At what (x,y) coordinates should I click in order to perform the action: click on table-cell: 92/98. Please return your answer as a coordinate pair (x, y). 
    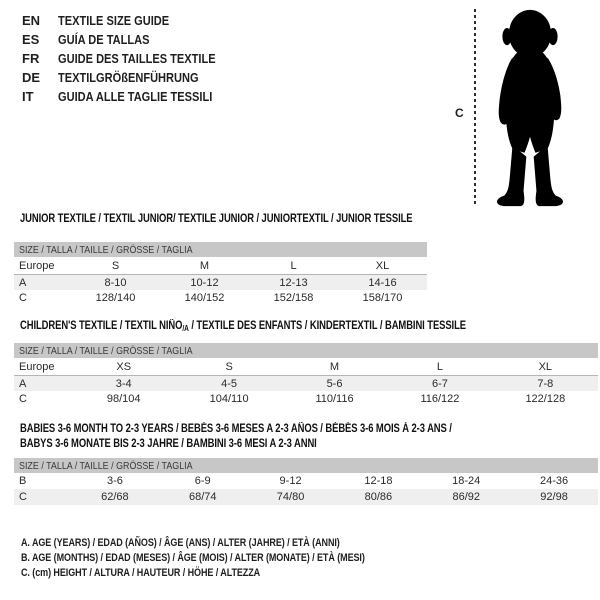
    Looking at the image, I should click on (554, 497).